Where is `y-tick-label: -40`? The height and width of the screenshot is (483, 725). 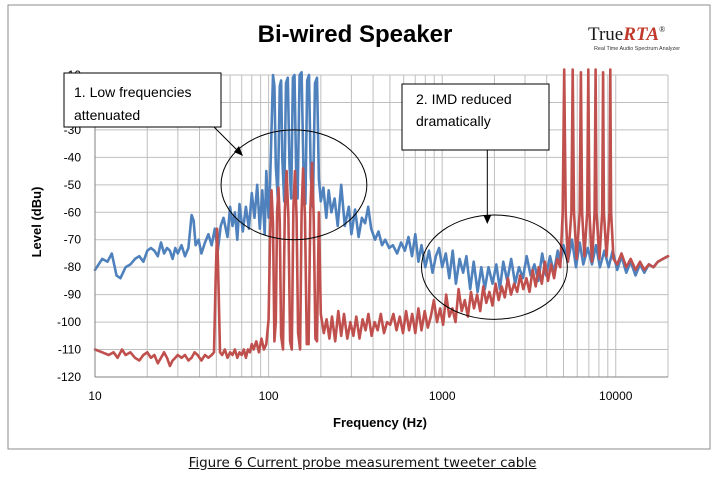 y-tick-label: -40 is located at coordinates (73, 157).